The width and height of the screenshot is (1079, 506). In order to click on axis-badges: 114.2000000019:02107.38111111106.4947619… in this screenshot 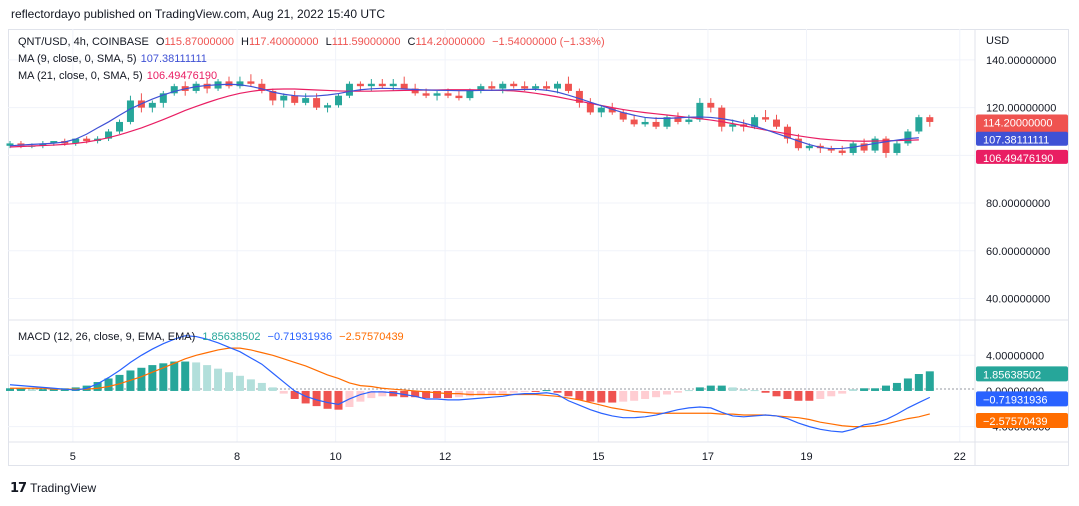, I will do `click(1022, 271)`.